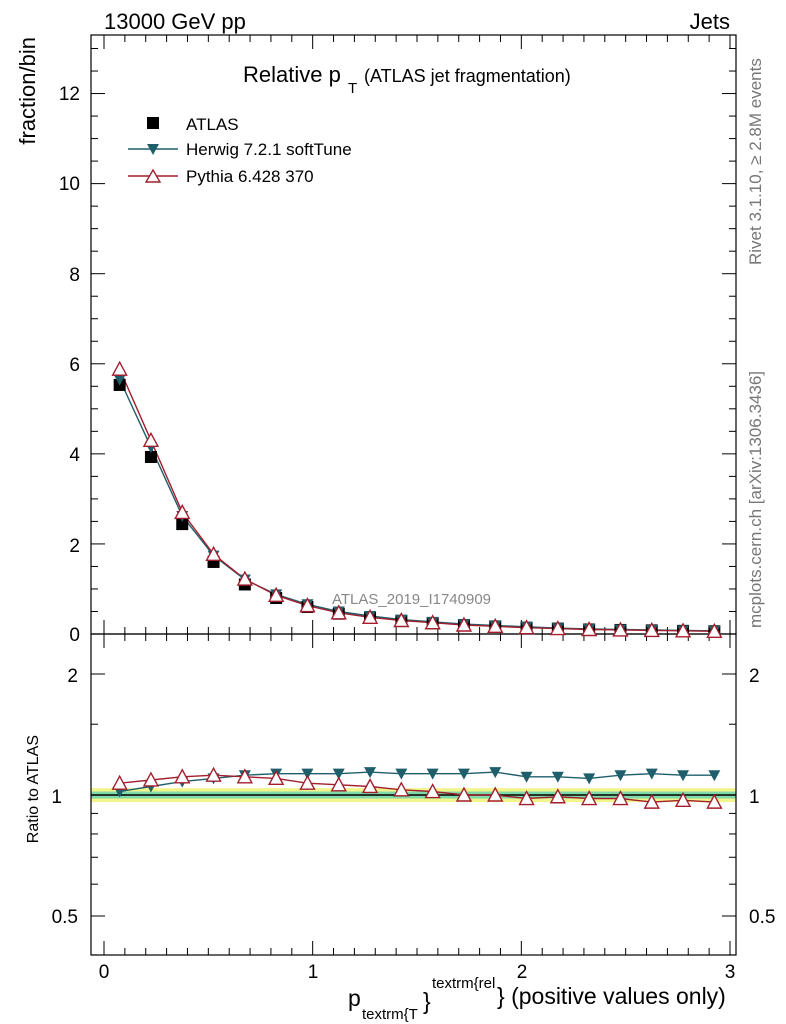 Image resolution: width=786 pixels, height=1024 pixels. What do you see at coordinates (611, 996) in the screenshot?
I see `x-title-rest: } (positive values only)` at bounding box center [611, 996].